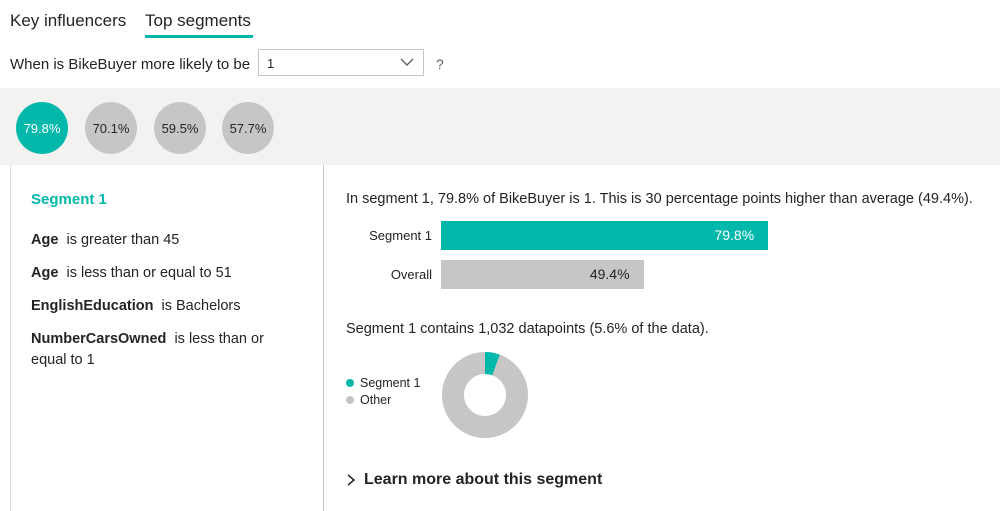 The width and height of the screenshot is (1000, 511). I want to click on legend-label: Other, so click(376, 400).